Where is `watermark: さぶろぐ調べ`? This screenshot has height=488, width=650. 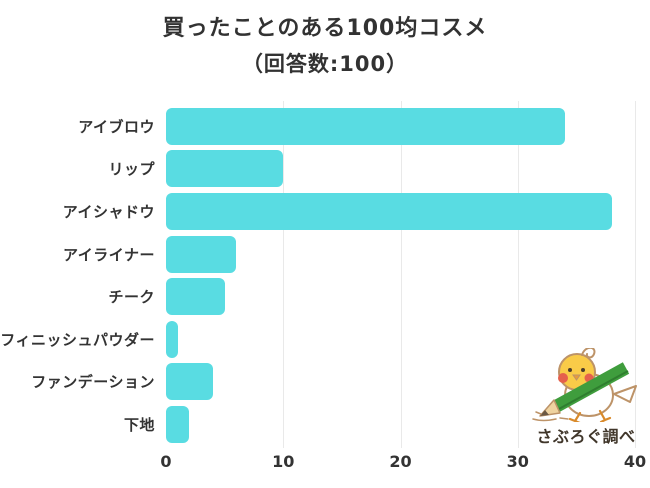 watermark: さぶろぐ調べ is located at coordinates (586, 397).